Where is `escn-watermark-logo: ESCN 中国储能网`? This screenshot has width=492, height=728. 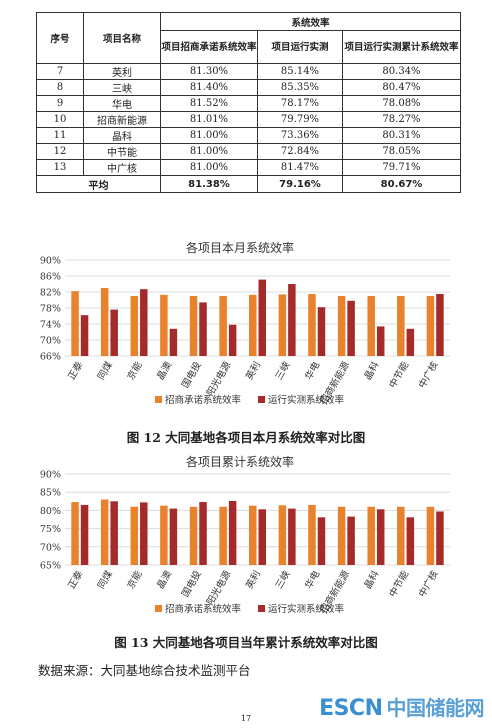 escn-watermark-logo: ESCN 中国储能网 is located at coordinates (401, 706).